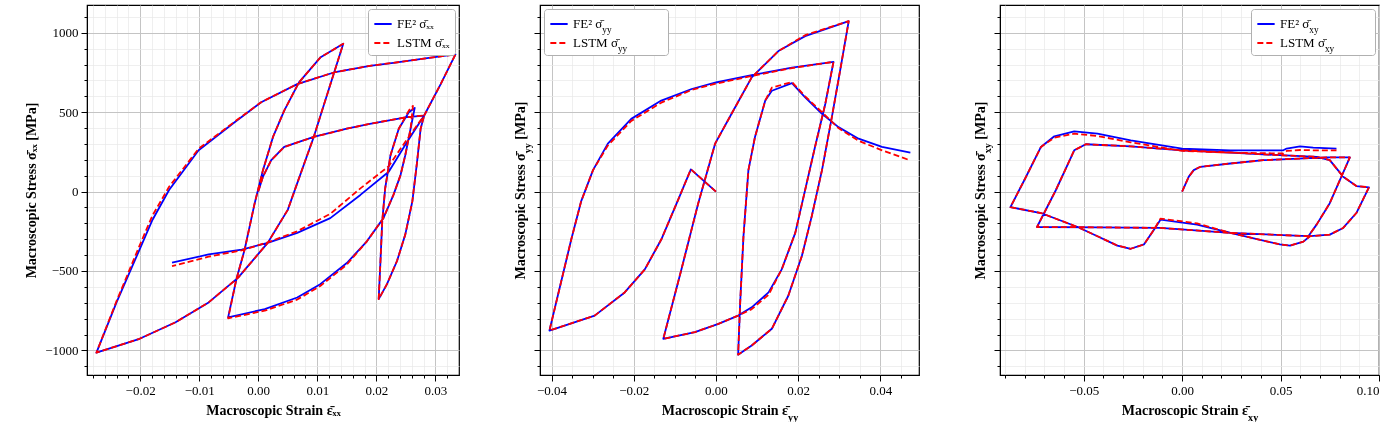 The image size is (1400, 425). I want to click on y-tick-label: 500, so click(69, 112).